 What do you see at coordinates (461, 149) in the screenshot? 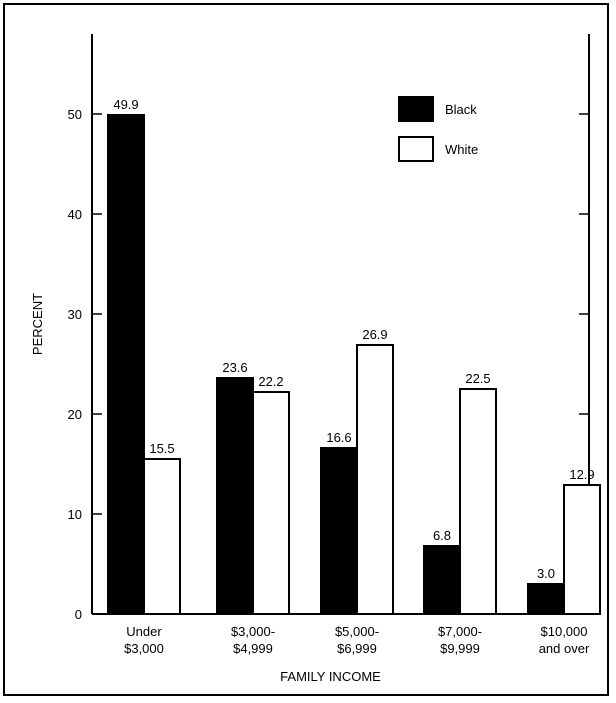
I see `legend-label: White` at bounding box center [461, 149].